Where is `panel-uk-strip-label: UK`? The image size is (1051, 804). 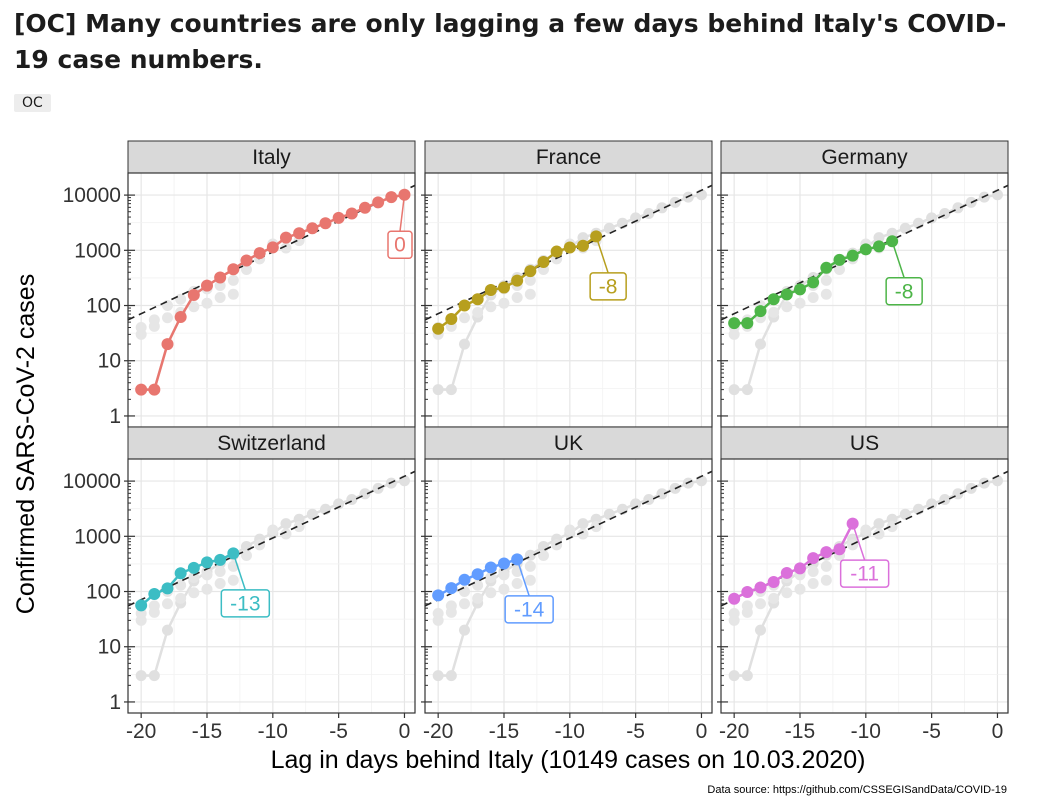 panel-uk-strip-label: UK is located at coordinates (568, 443).